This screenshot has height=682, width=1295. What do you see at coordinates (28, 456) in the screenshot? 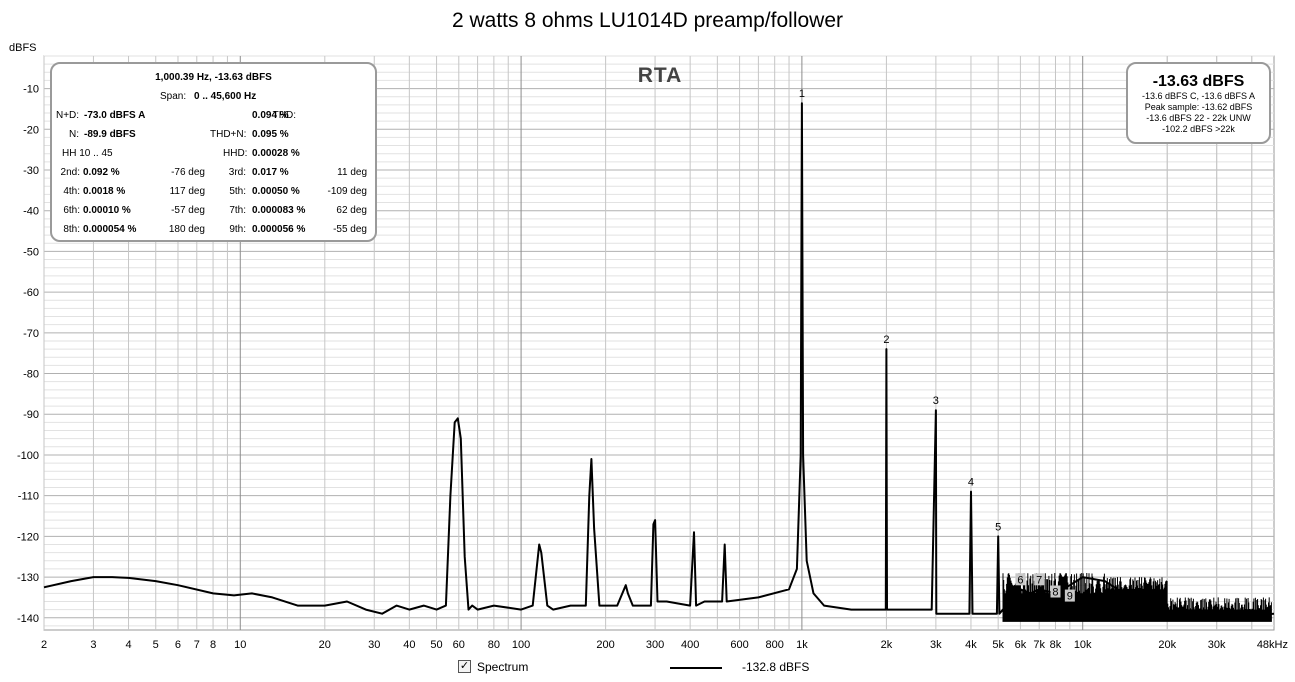
I see `y-tick-label: -100` at bounding box center [28, 456].